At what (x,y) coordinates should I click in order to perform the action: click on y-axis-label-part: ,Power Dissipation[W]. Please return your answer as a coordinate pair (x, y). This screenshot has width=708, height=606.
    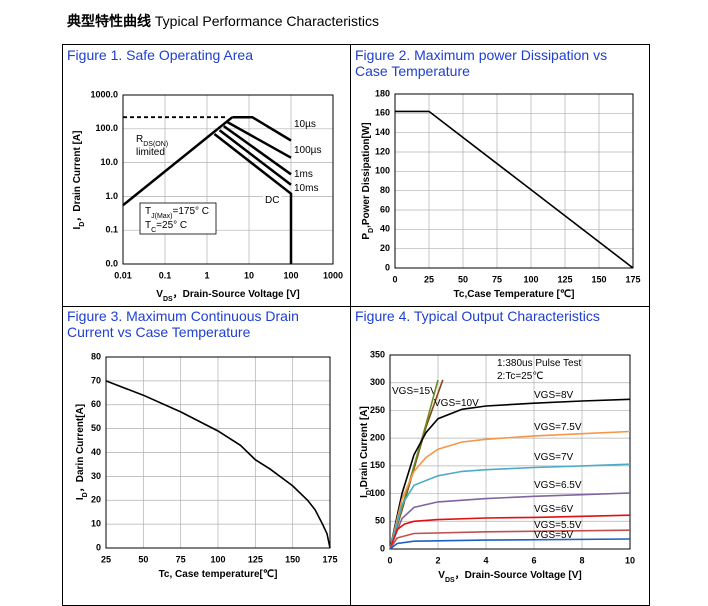
    Looking at the image, I should click on (366, 175).